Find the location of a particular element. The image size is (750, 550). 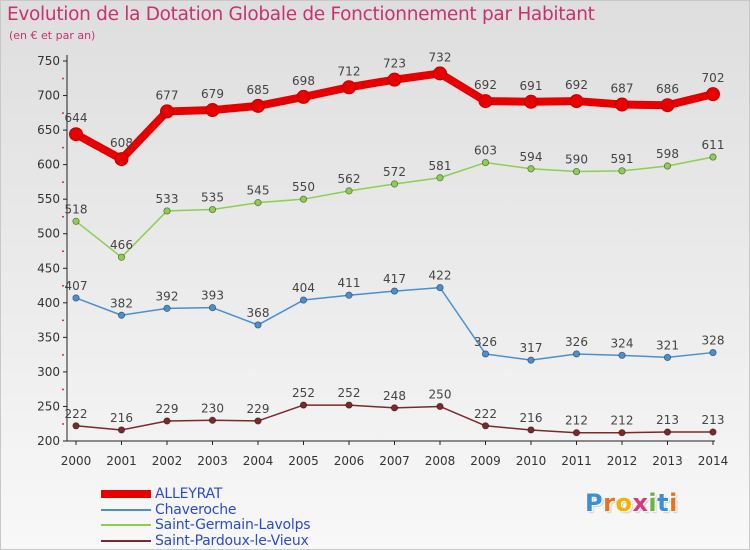

y-tick-label: 700 is located at coordinates (48, 96).